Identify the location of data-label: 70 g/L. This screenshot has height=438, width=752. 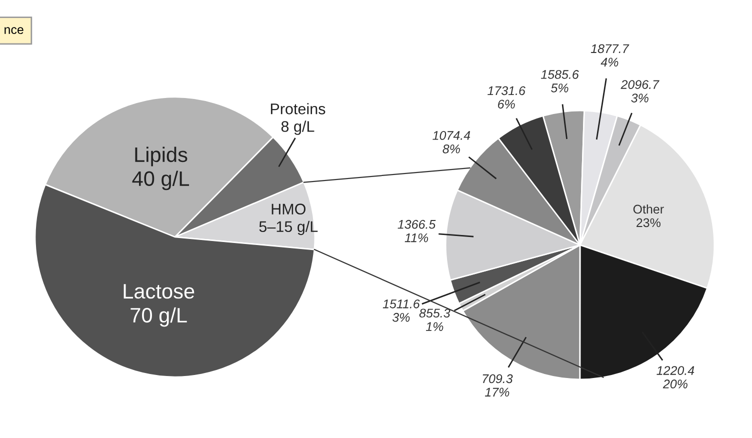
(158, 317).